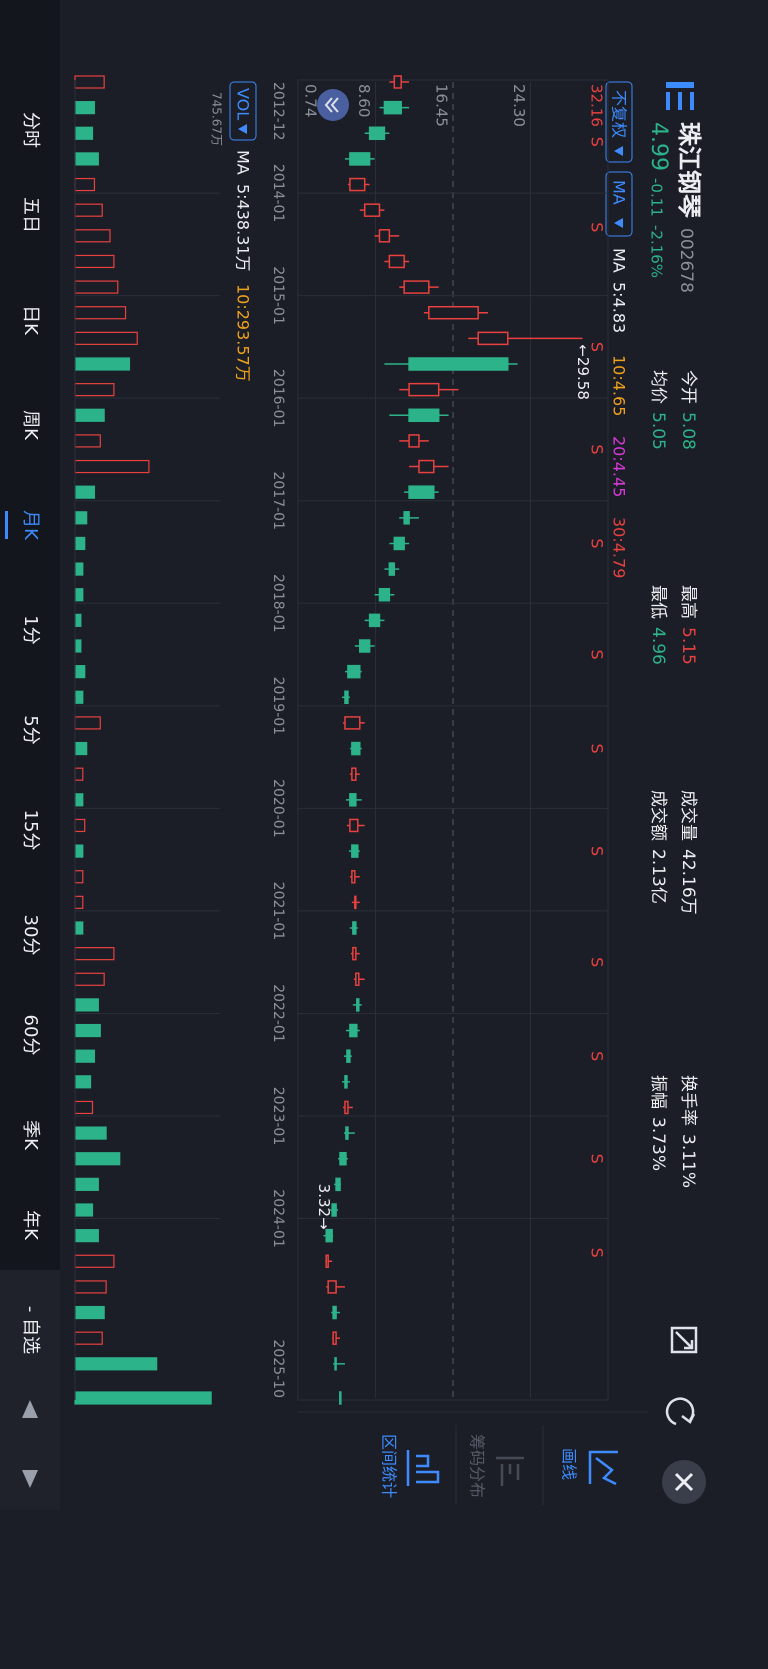 This screenshot has height=1669, width=768. Describe the element at coordinates (278, 808) in the screenshot. I see `x-tick-label: 2020-01` at that location.